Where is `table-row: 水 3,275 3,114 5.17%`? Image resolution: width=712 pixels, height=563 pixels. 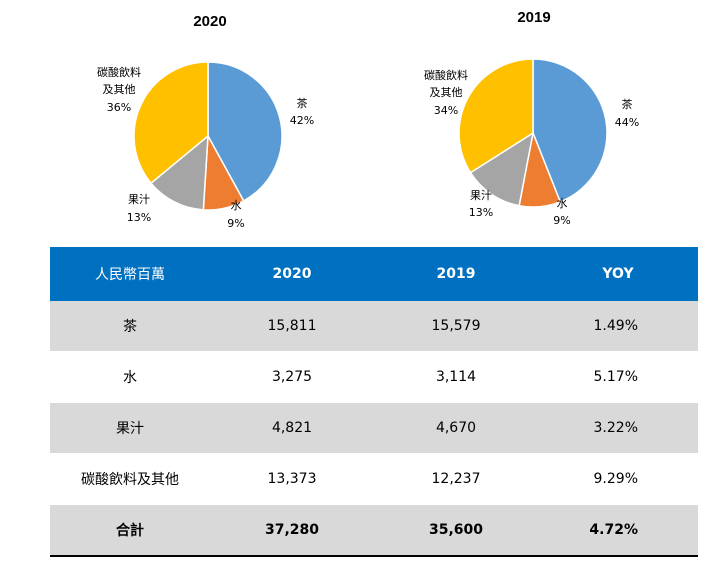
table-row: 水 3,275 3,114 5.17% is located at coordinates (374, 377).